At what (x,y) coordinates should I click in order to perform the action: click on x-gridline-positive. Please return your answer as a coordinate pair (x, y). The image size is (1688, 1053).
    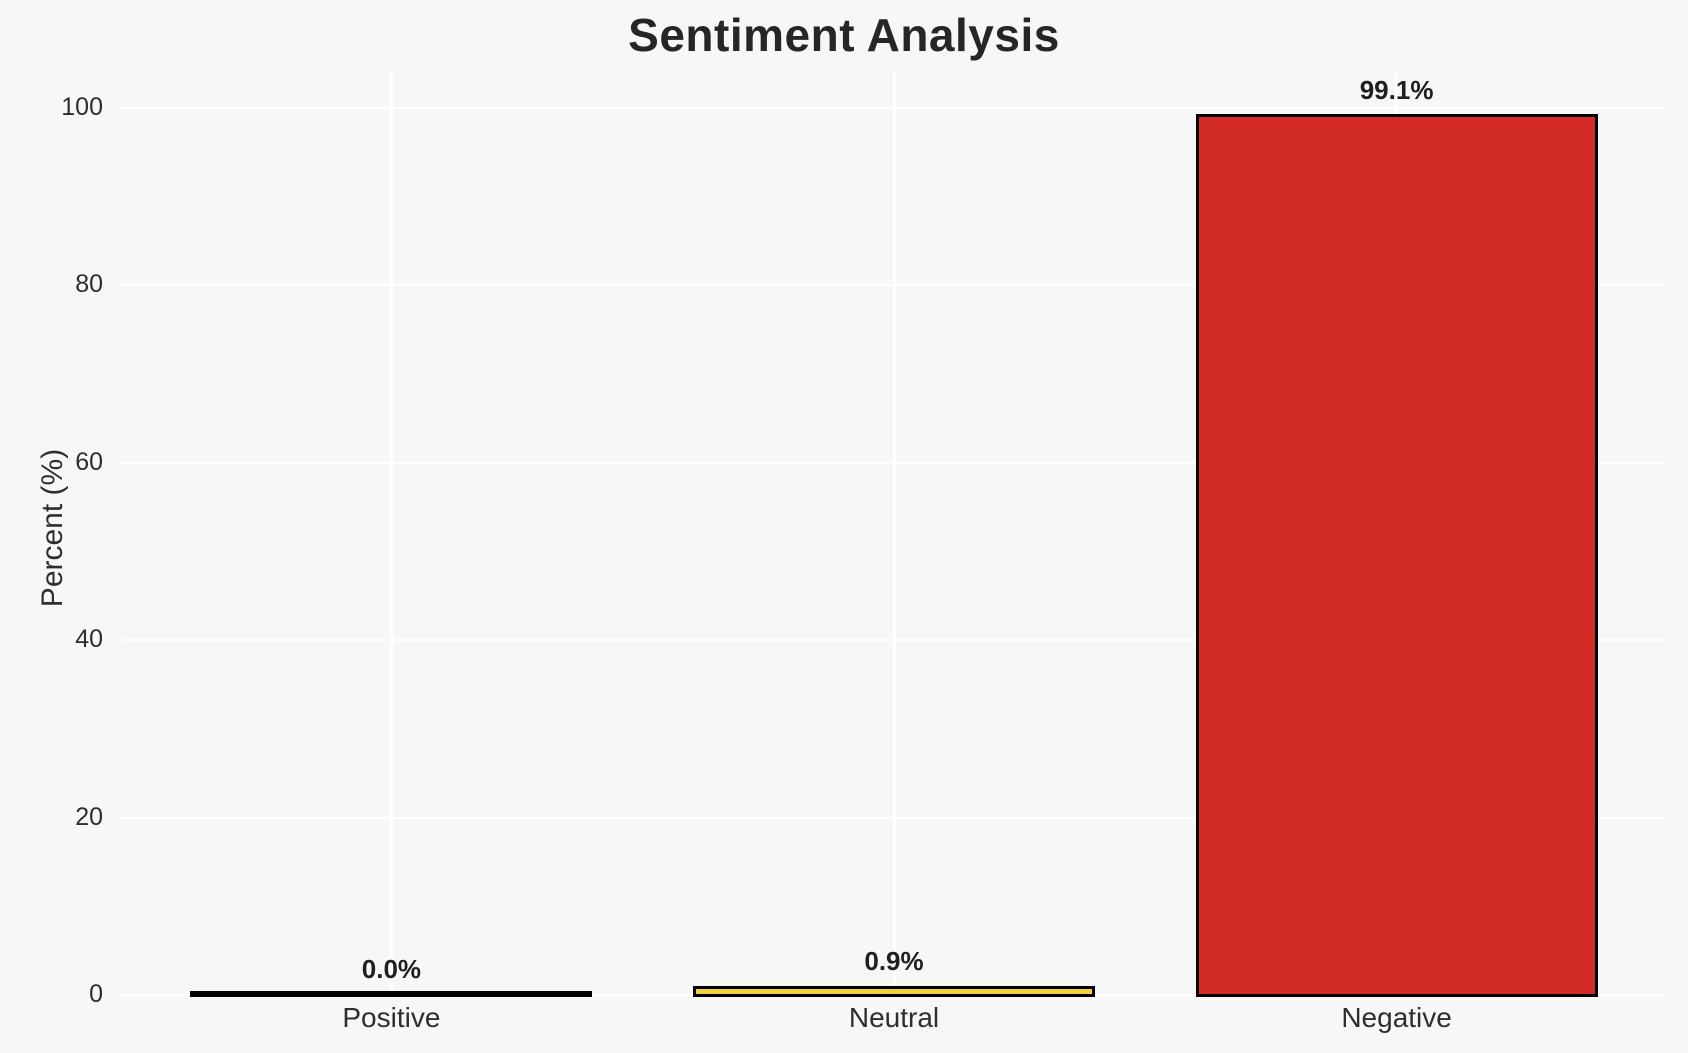
    Looking at the image, I should click on (391, 533).